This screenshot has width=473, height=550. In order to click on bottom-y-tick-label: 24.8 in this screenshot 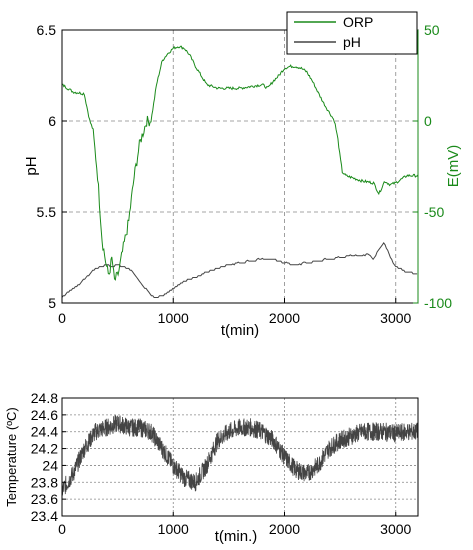, I will do `click(44, 398)`.